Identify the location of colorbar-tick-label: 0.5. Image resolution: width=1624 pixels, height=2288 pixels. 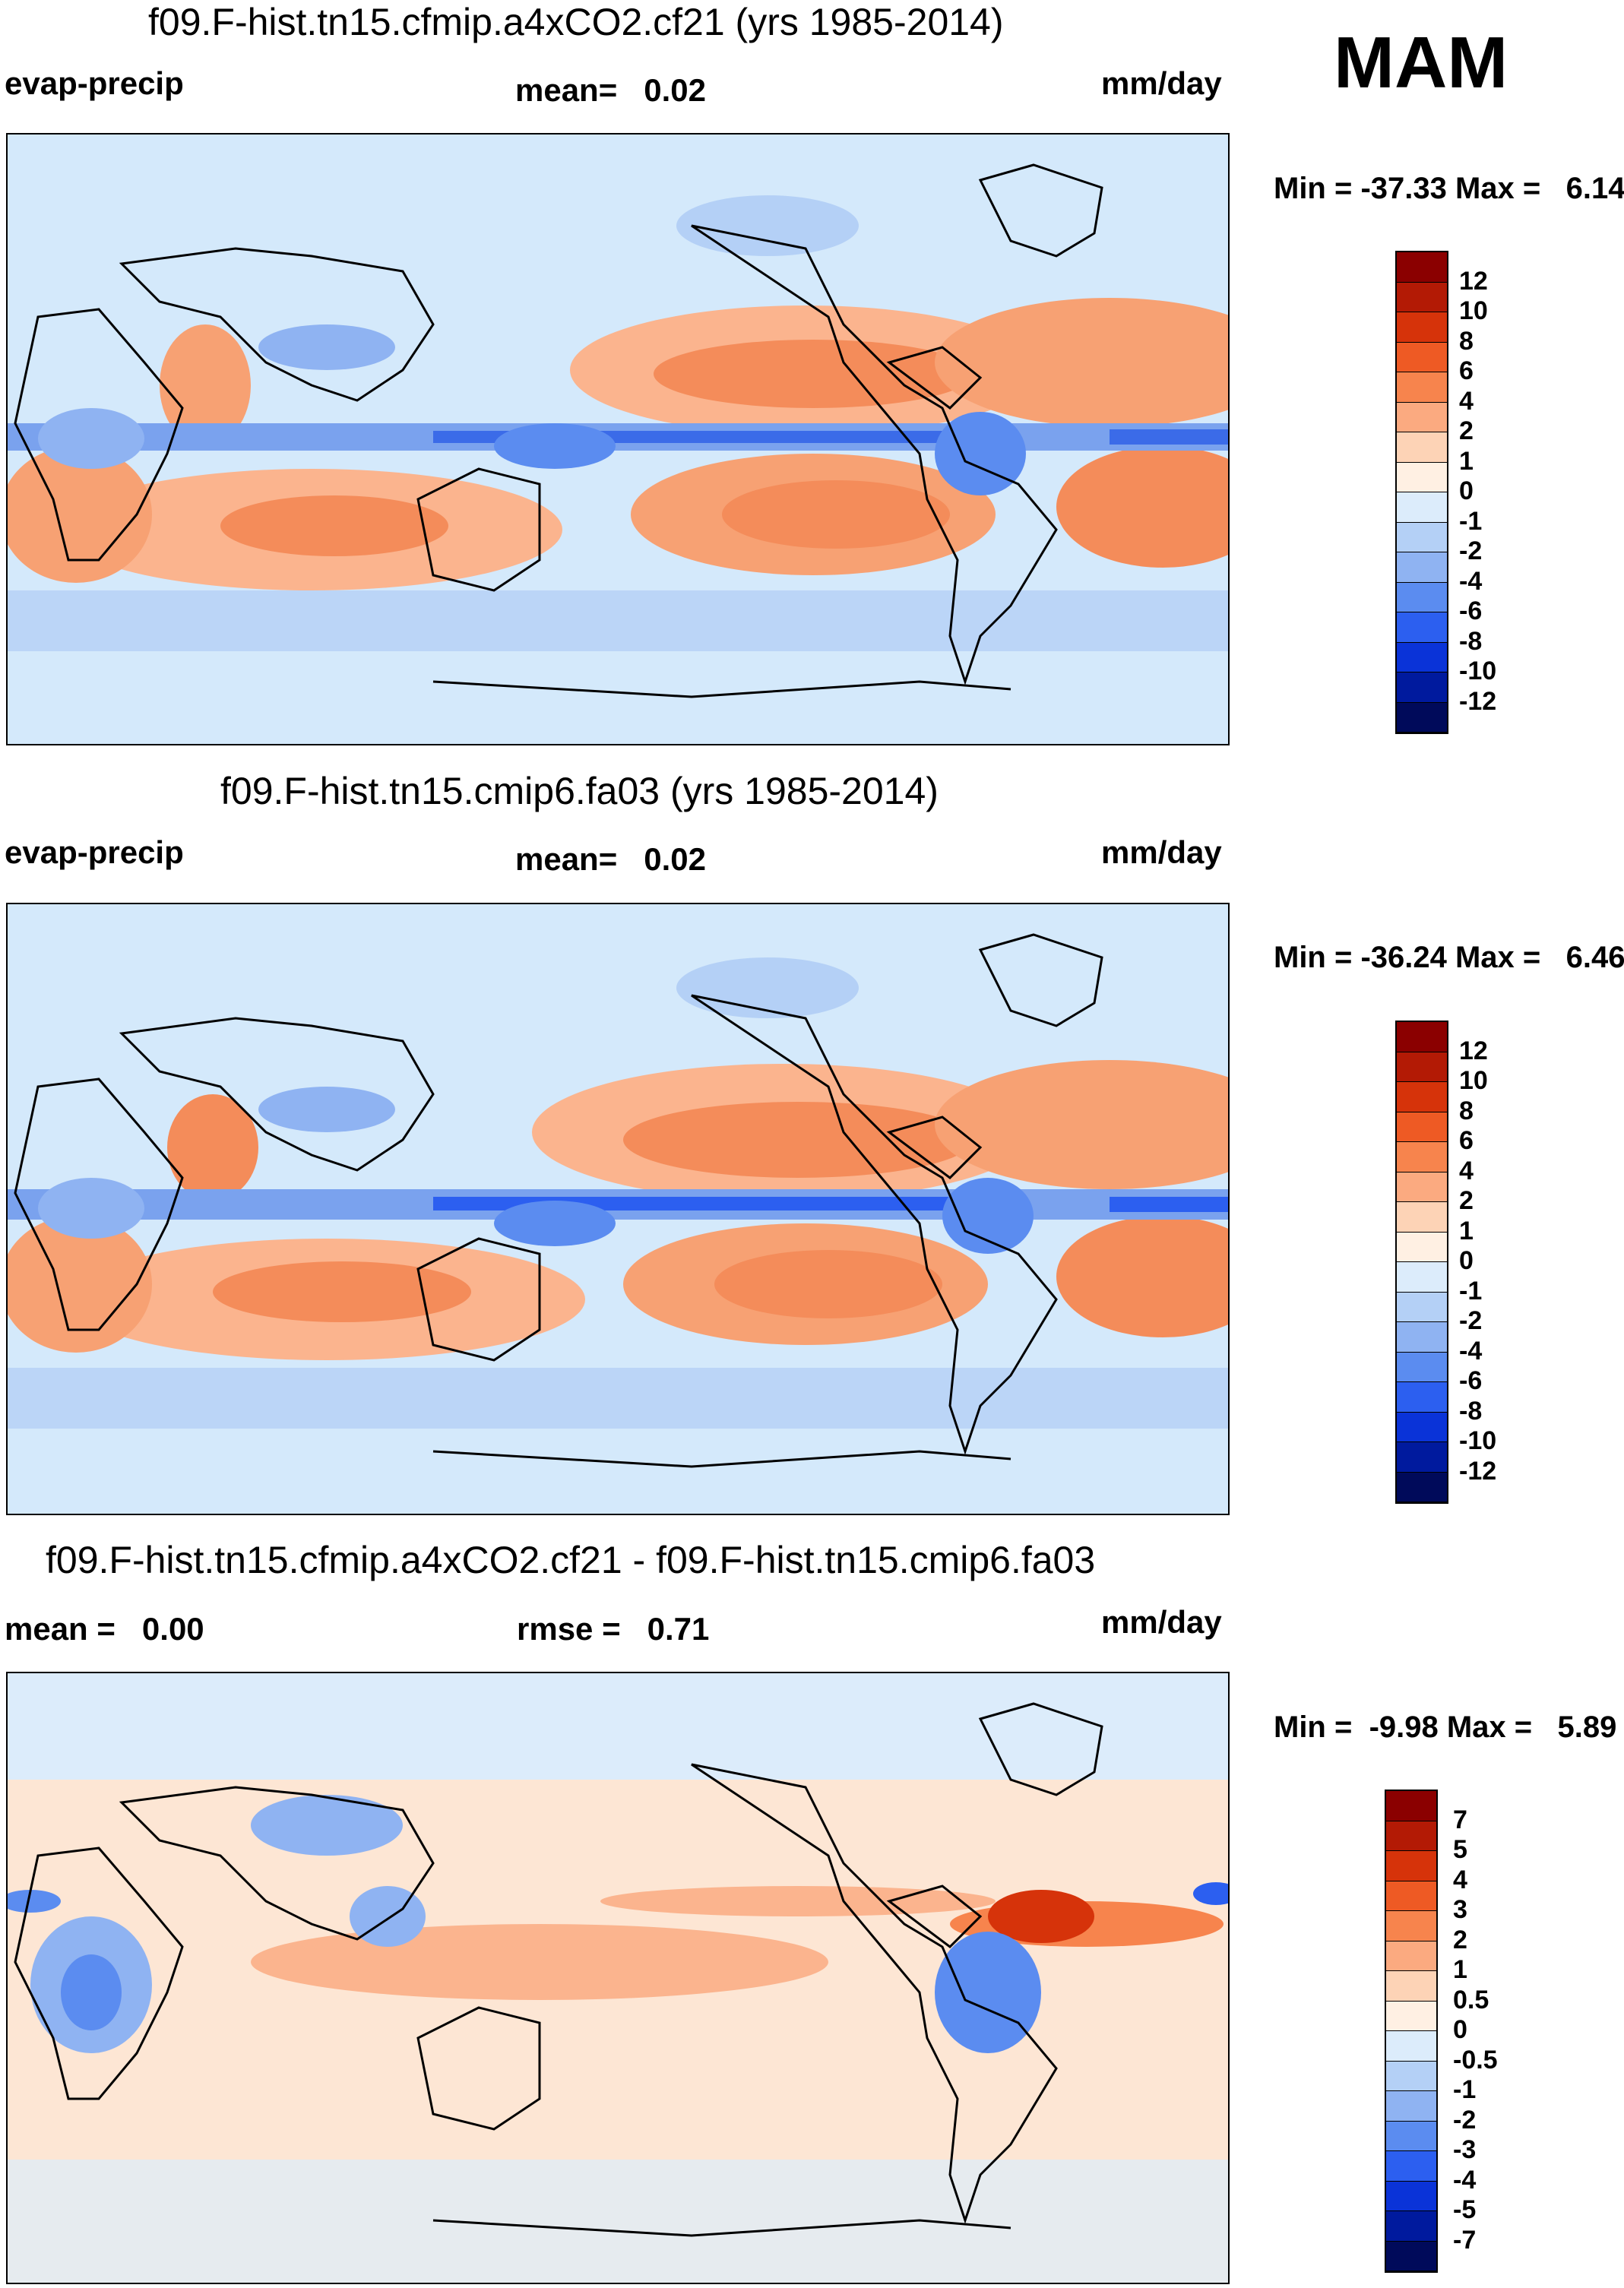
(1471, 1999).